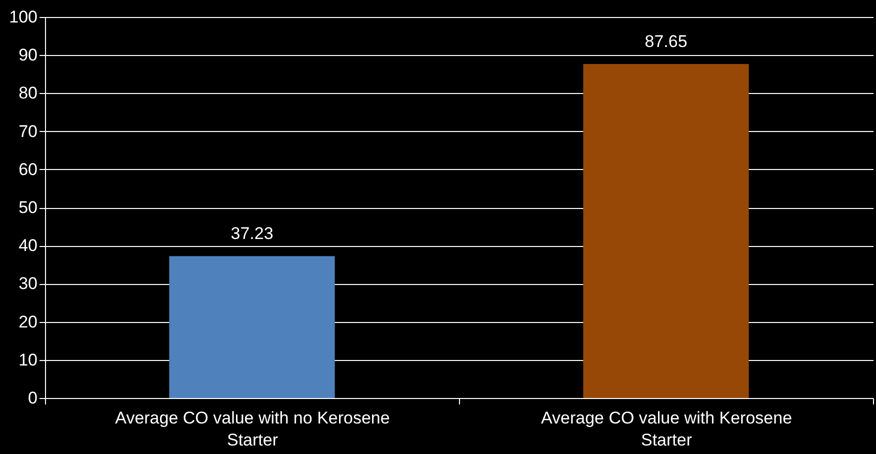 This screenshot has height=454, width=876. I want to click on y-tick-label: 80, so click(28, 93).